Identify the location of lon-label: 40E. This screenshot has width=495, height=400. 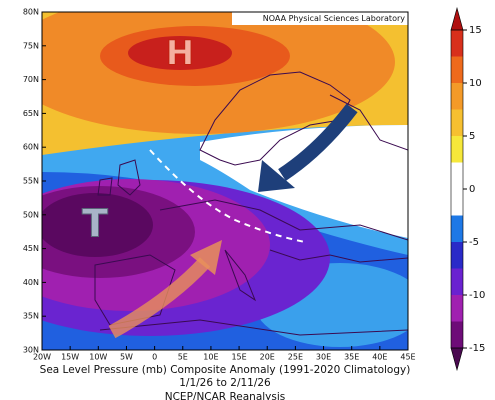
(379, 357).